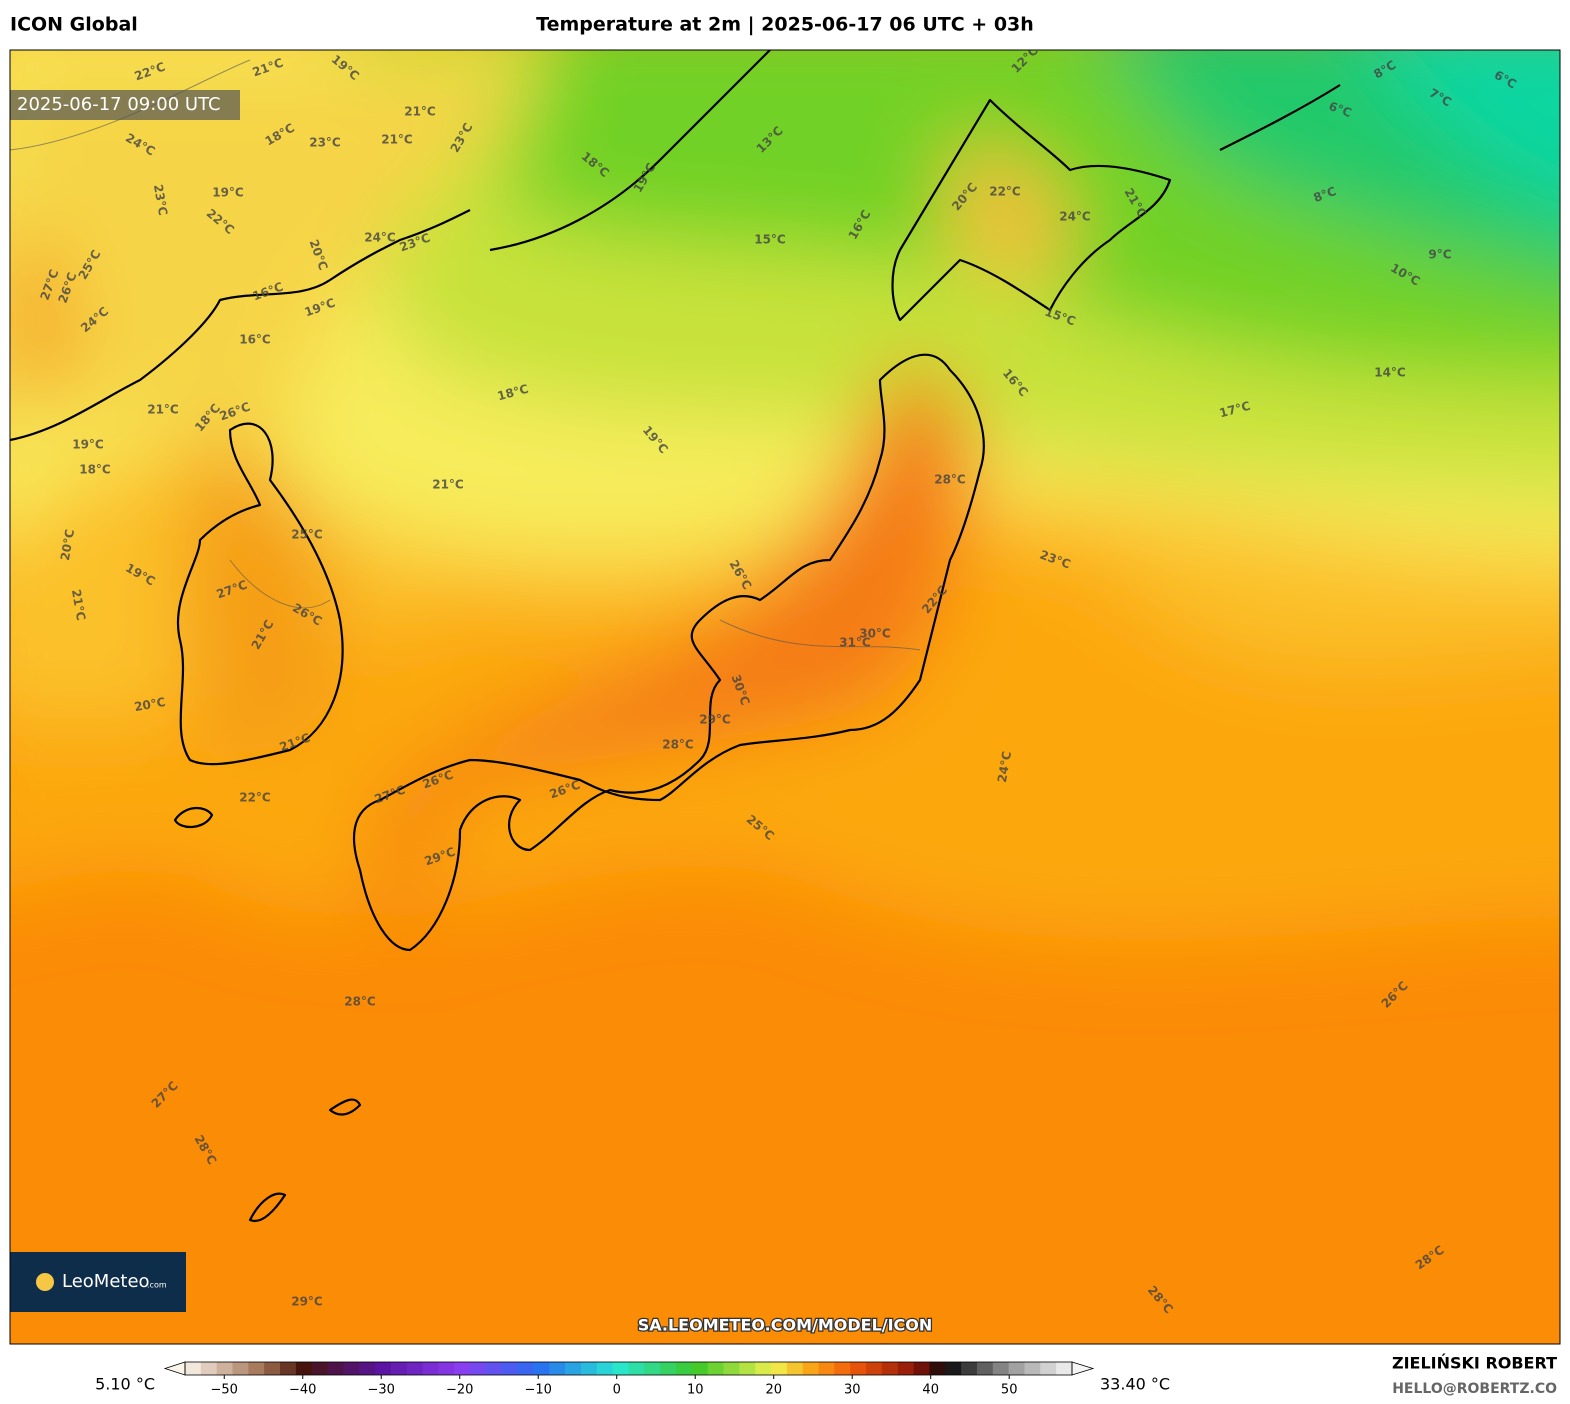 The height and width of the screenshot is (1404, 1570). What do you see at coordinates (95, 470) in the screenshot?
I see `contour-label: 18°C` at bounding box center [95, 470].